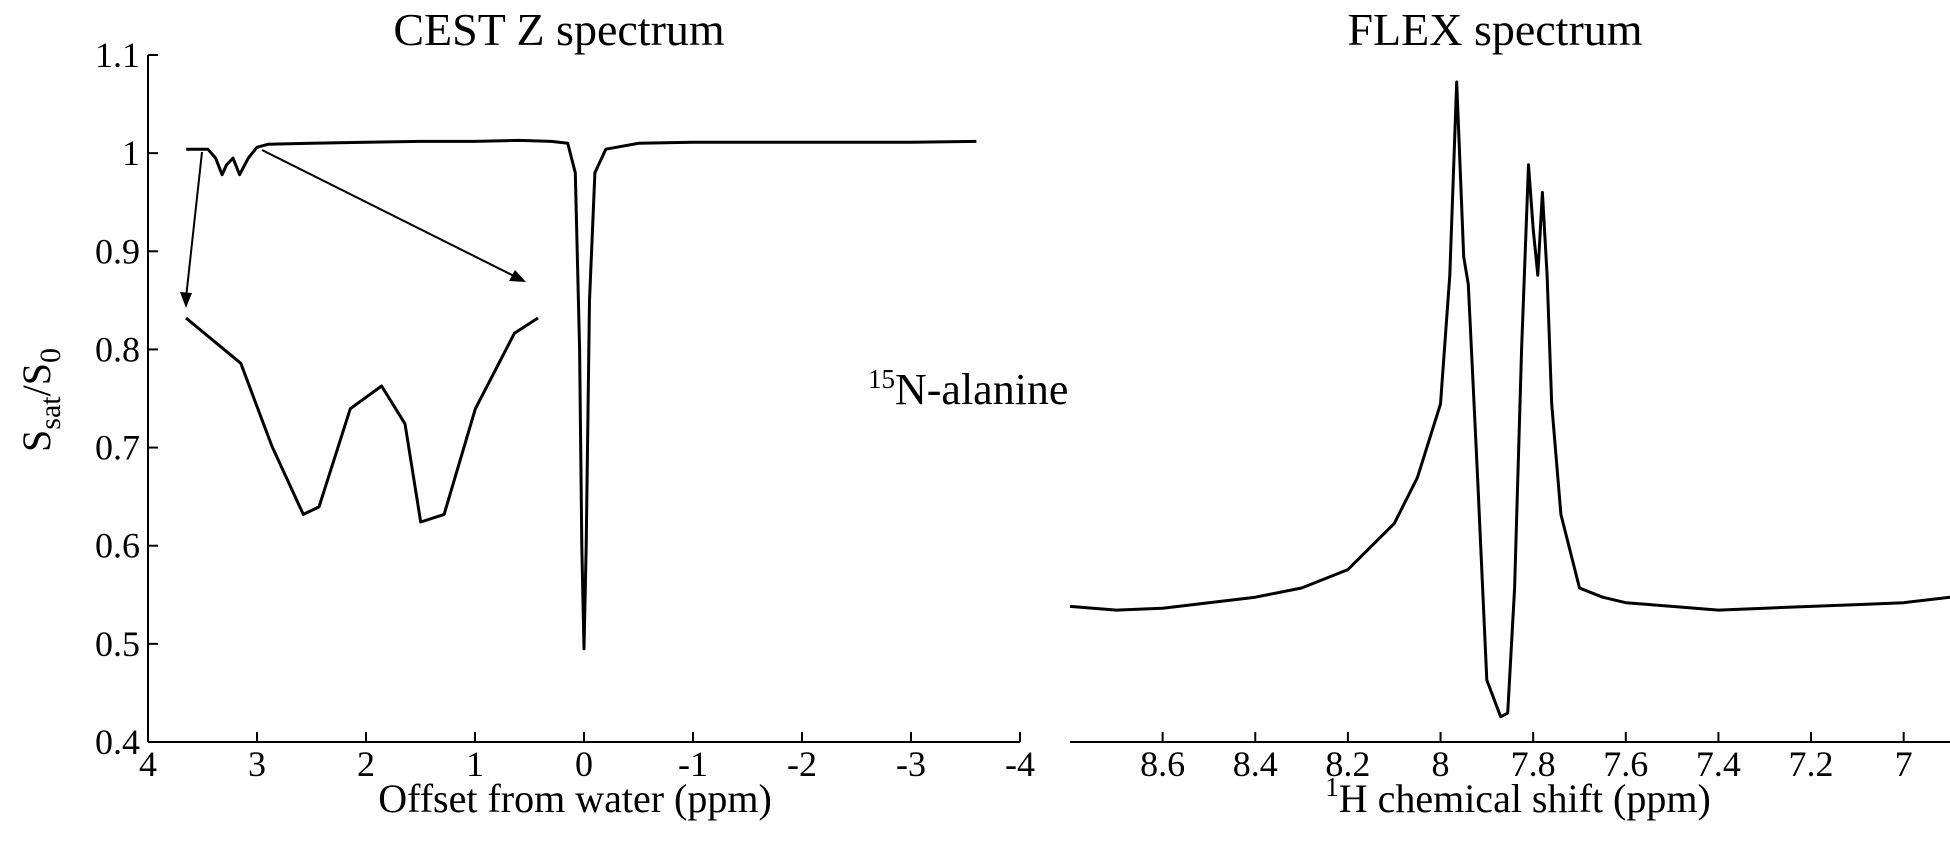  What do you see at coordinates (559, 29) in the screenshot?
I see `cest-title: CEST Z spectrum` at bounding box center [559, 29].